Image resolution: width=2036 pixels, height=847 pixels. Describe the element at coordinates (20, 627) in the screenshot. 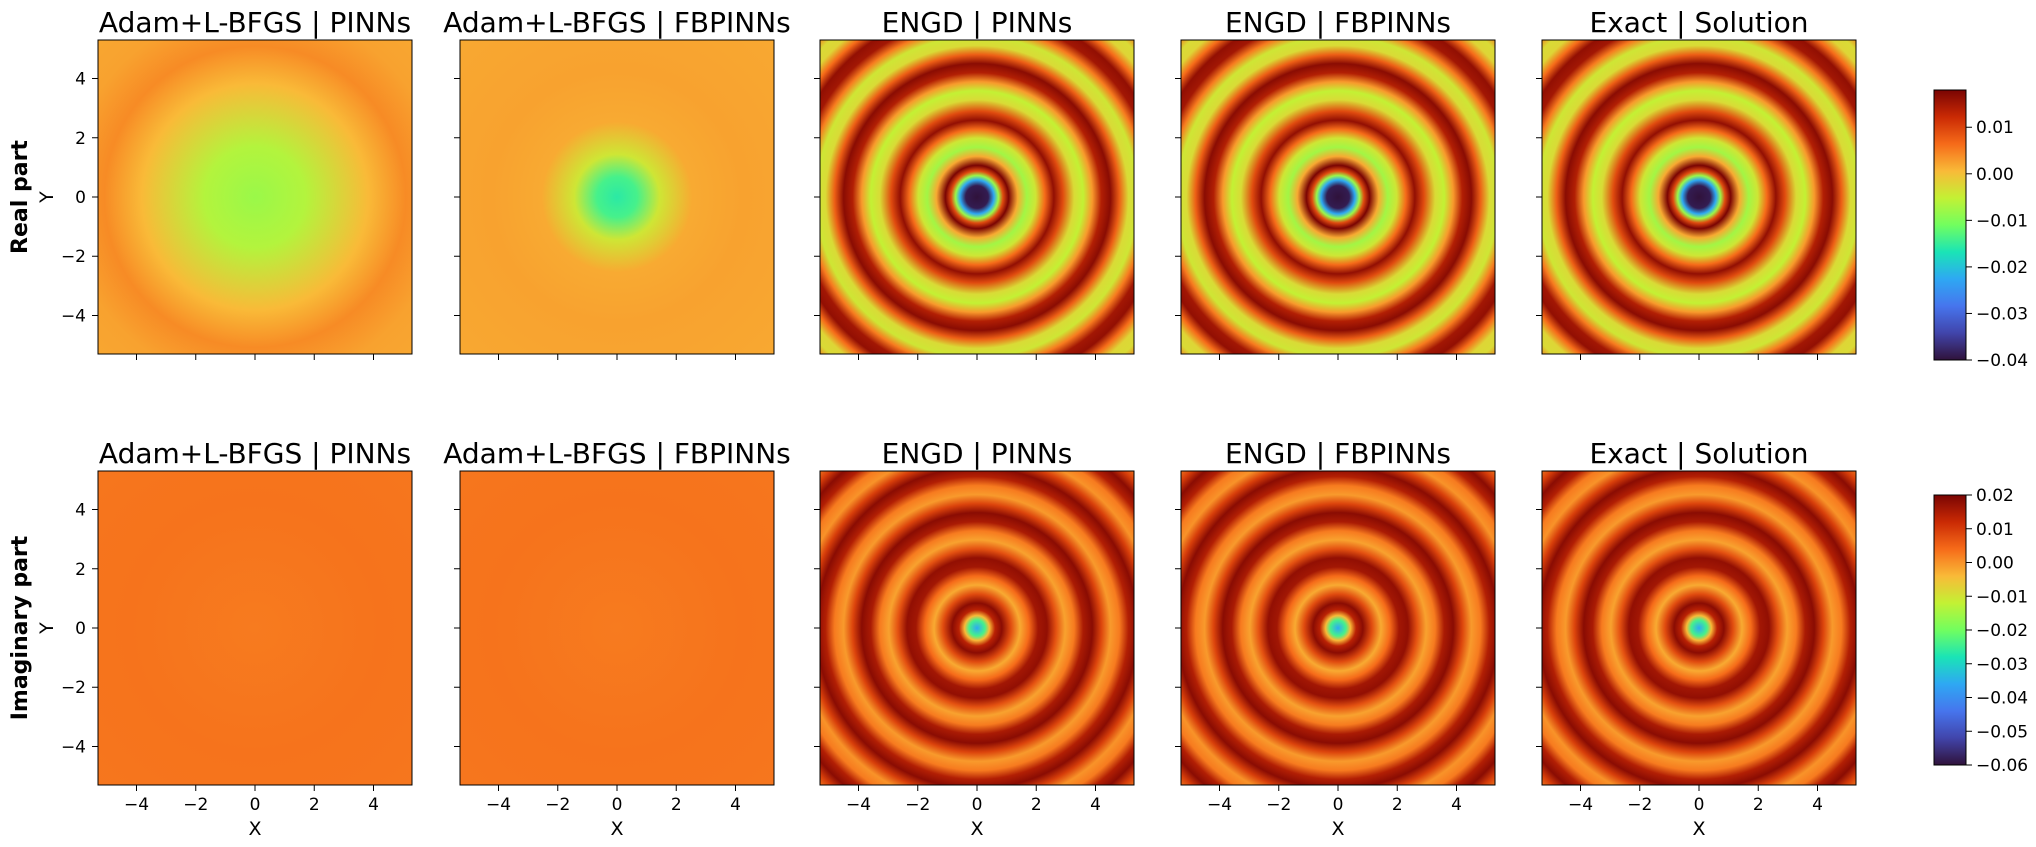

I see `row-label: Imaginary part` at that location.